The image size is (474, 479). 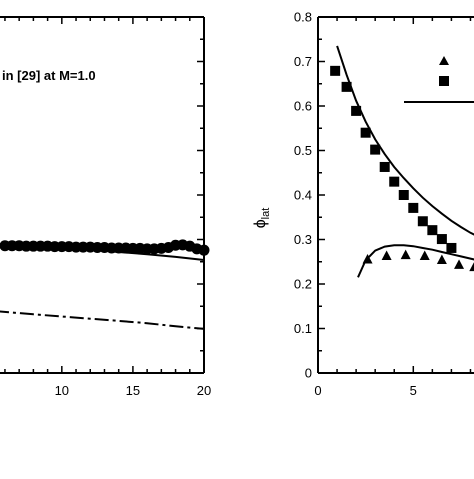 What do you see at coordinates (303, 284) in the screenshot?
I see `right-y-tick-label-2: 0.2` at bounding box center [303, 284].